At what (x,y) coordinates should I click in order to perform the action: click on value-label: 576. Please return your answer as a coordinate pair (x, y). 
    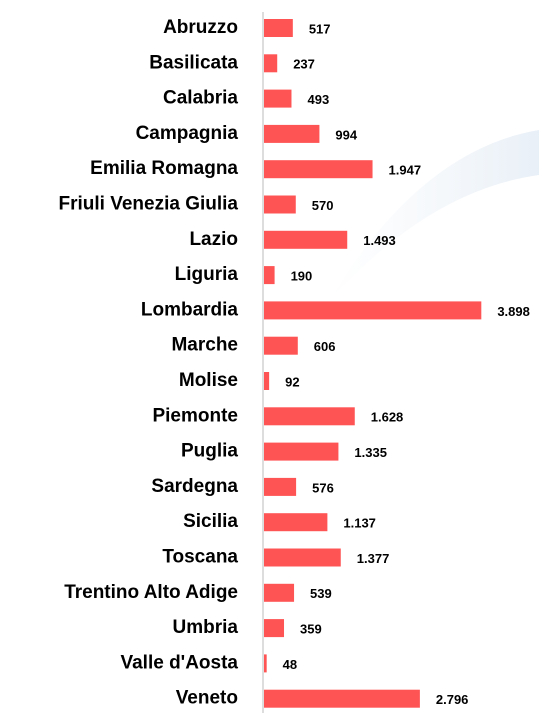
    Looking at the image, I should click on (323, 487).